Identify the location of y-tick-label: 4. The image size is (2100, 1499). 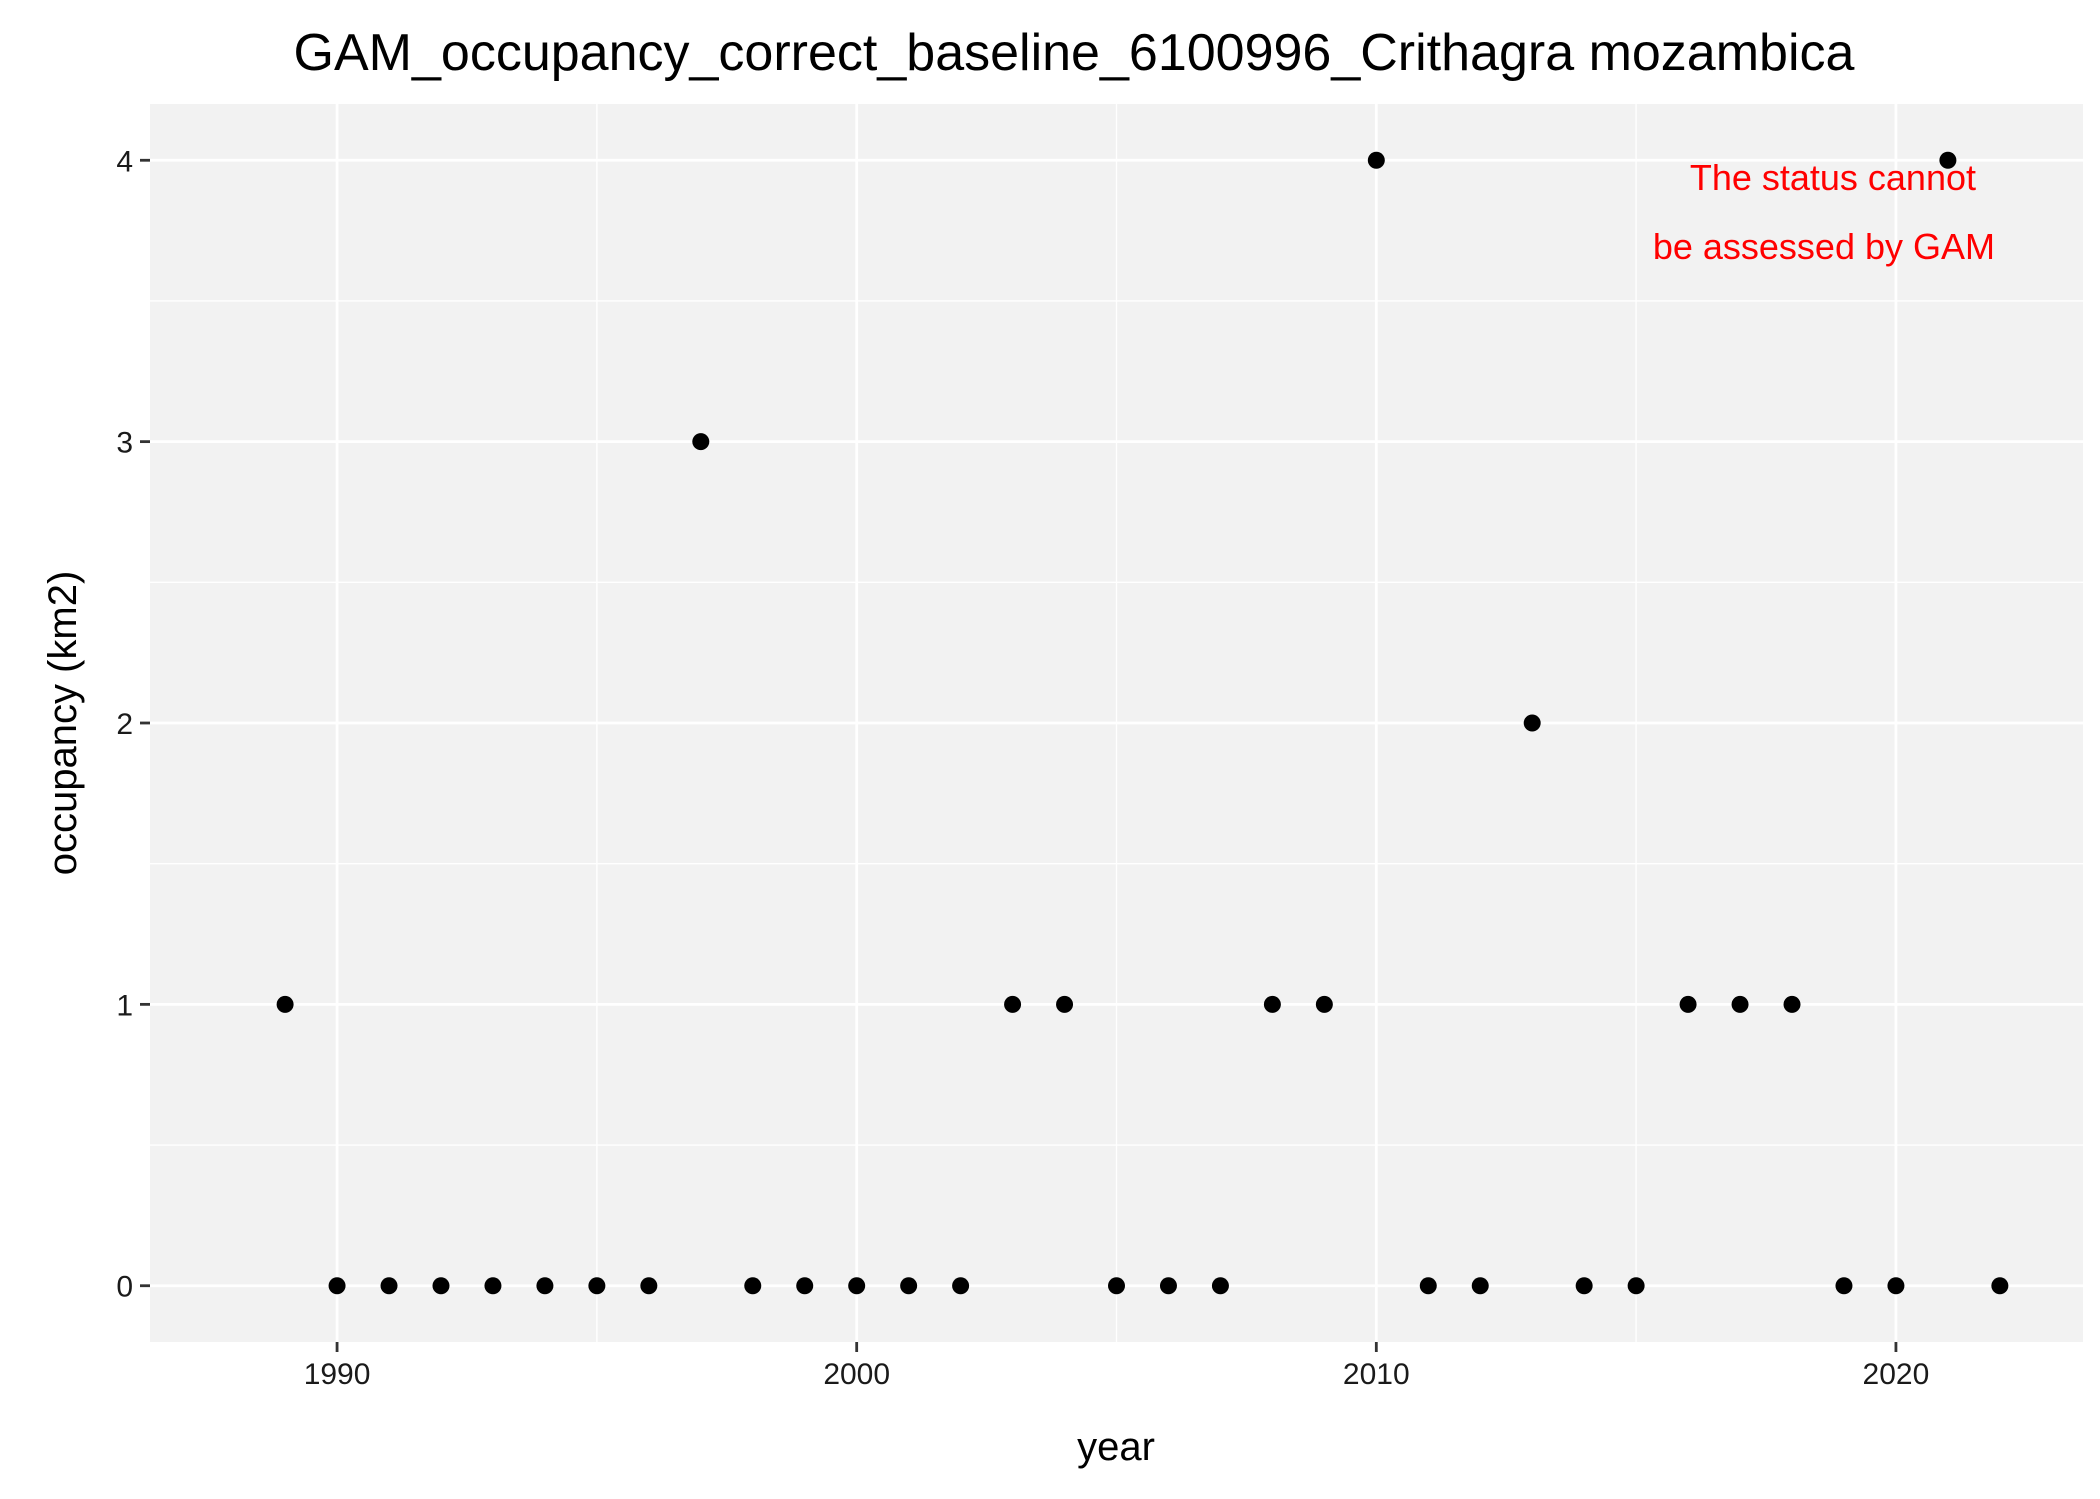
(124, 161).